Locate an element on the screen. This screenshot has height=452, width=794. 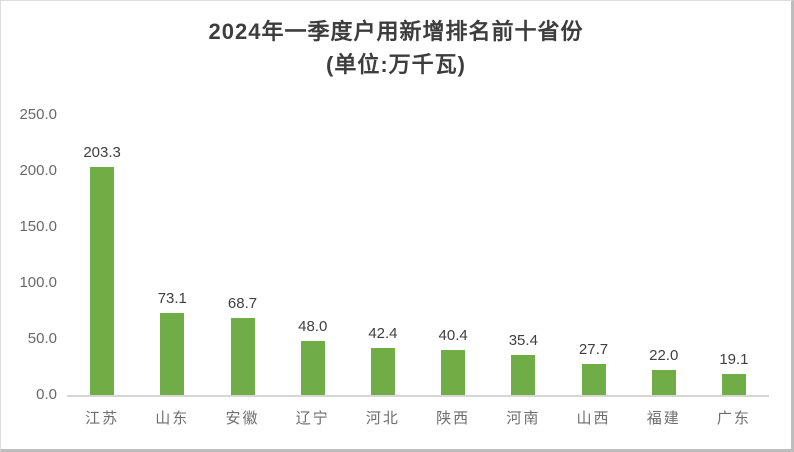
chart-title-line1: 2024年一季度户用新增排名前十省份 is located at coordinates (396, 31).